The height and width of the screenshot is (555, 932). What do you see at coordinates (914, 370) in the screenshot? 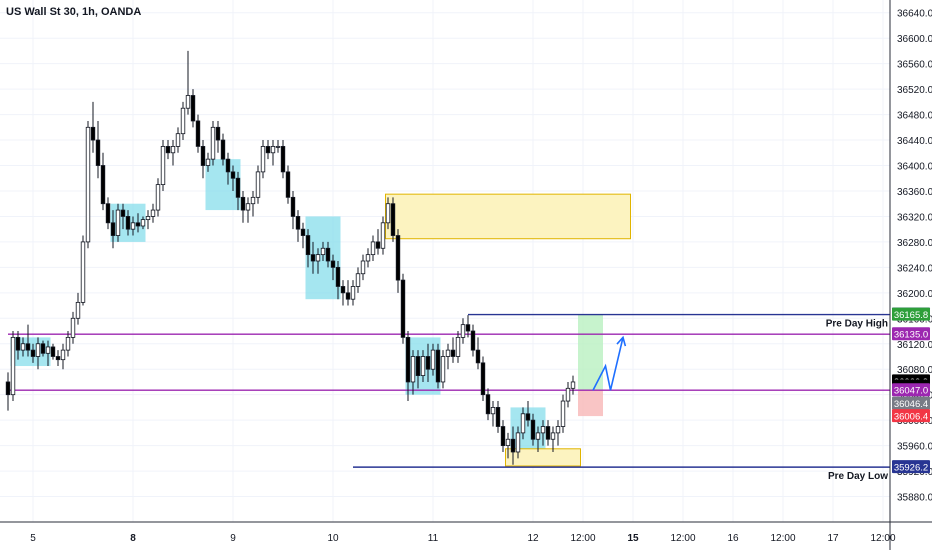
I see `price-tick-label: 36080.0` at bounding box center [914, 370].